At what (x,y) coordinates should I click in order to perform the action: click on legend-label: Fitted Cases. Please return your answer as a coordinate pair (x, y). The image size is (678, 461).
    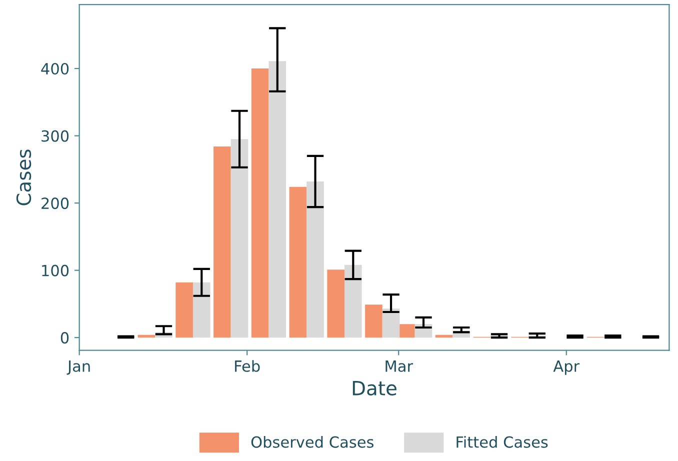
    Looking at the image, I should click on (502, 442).